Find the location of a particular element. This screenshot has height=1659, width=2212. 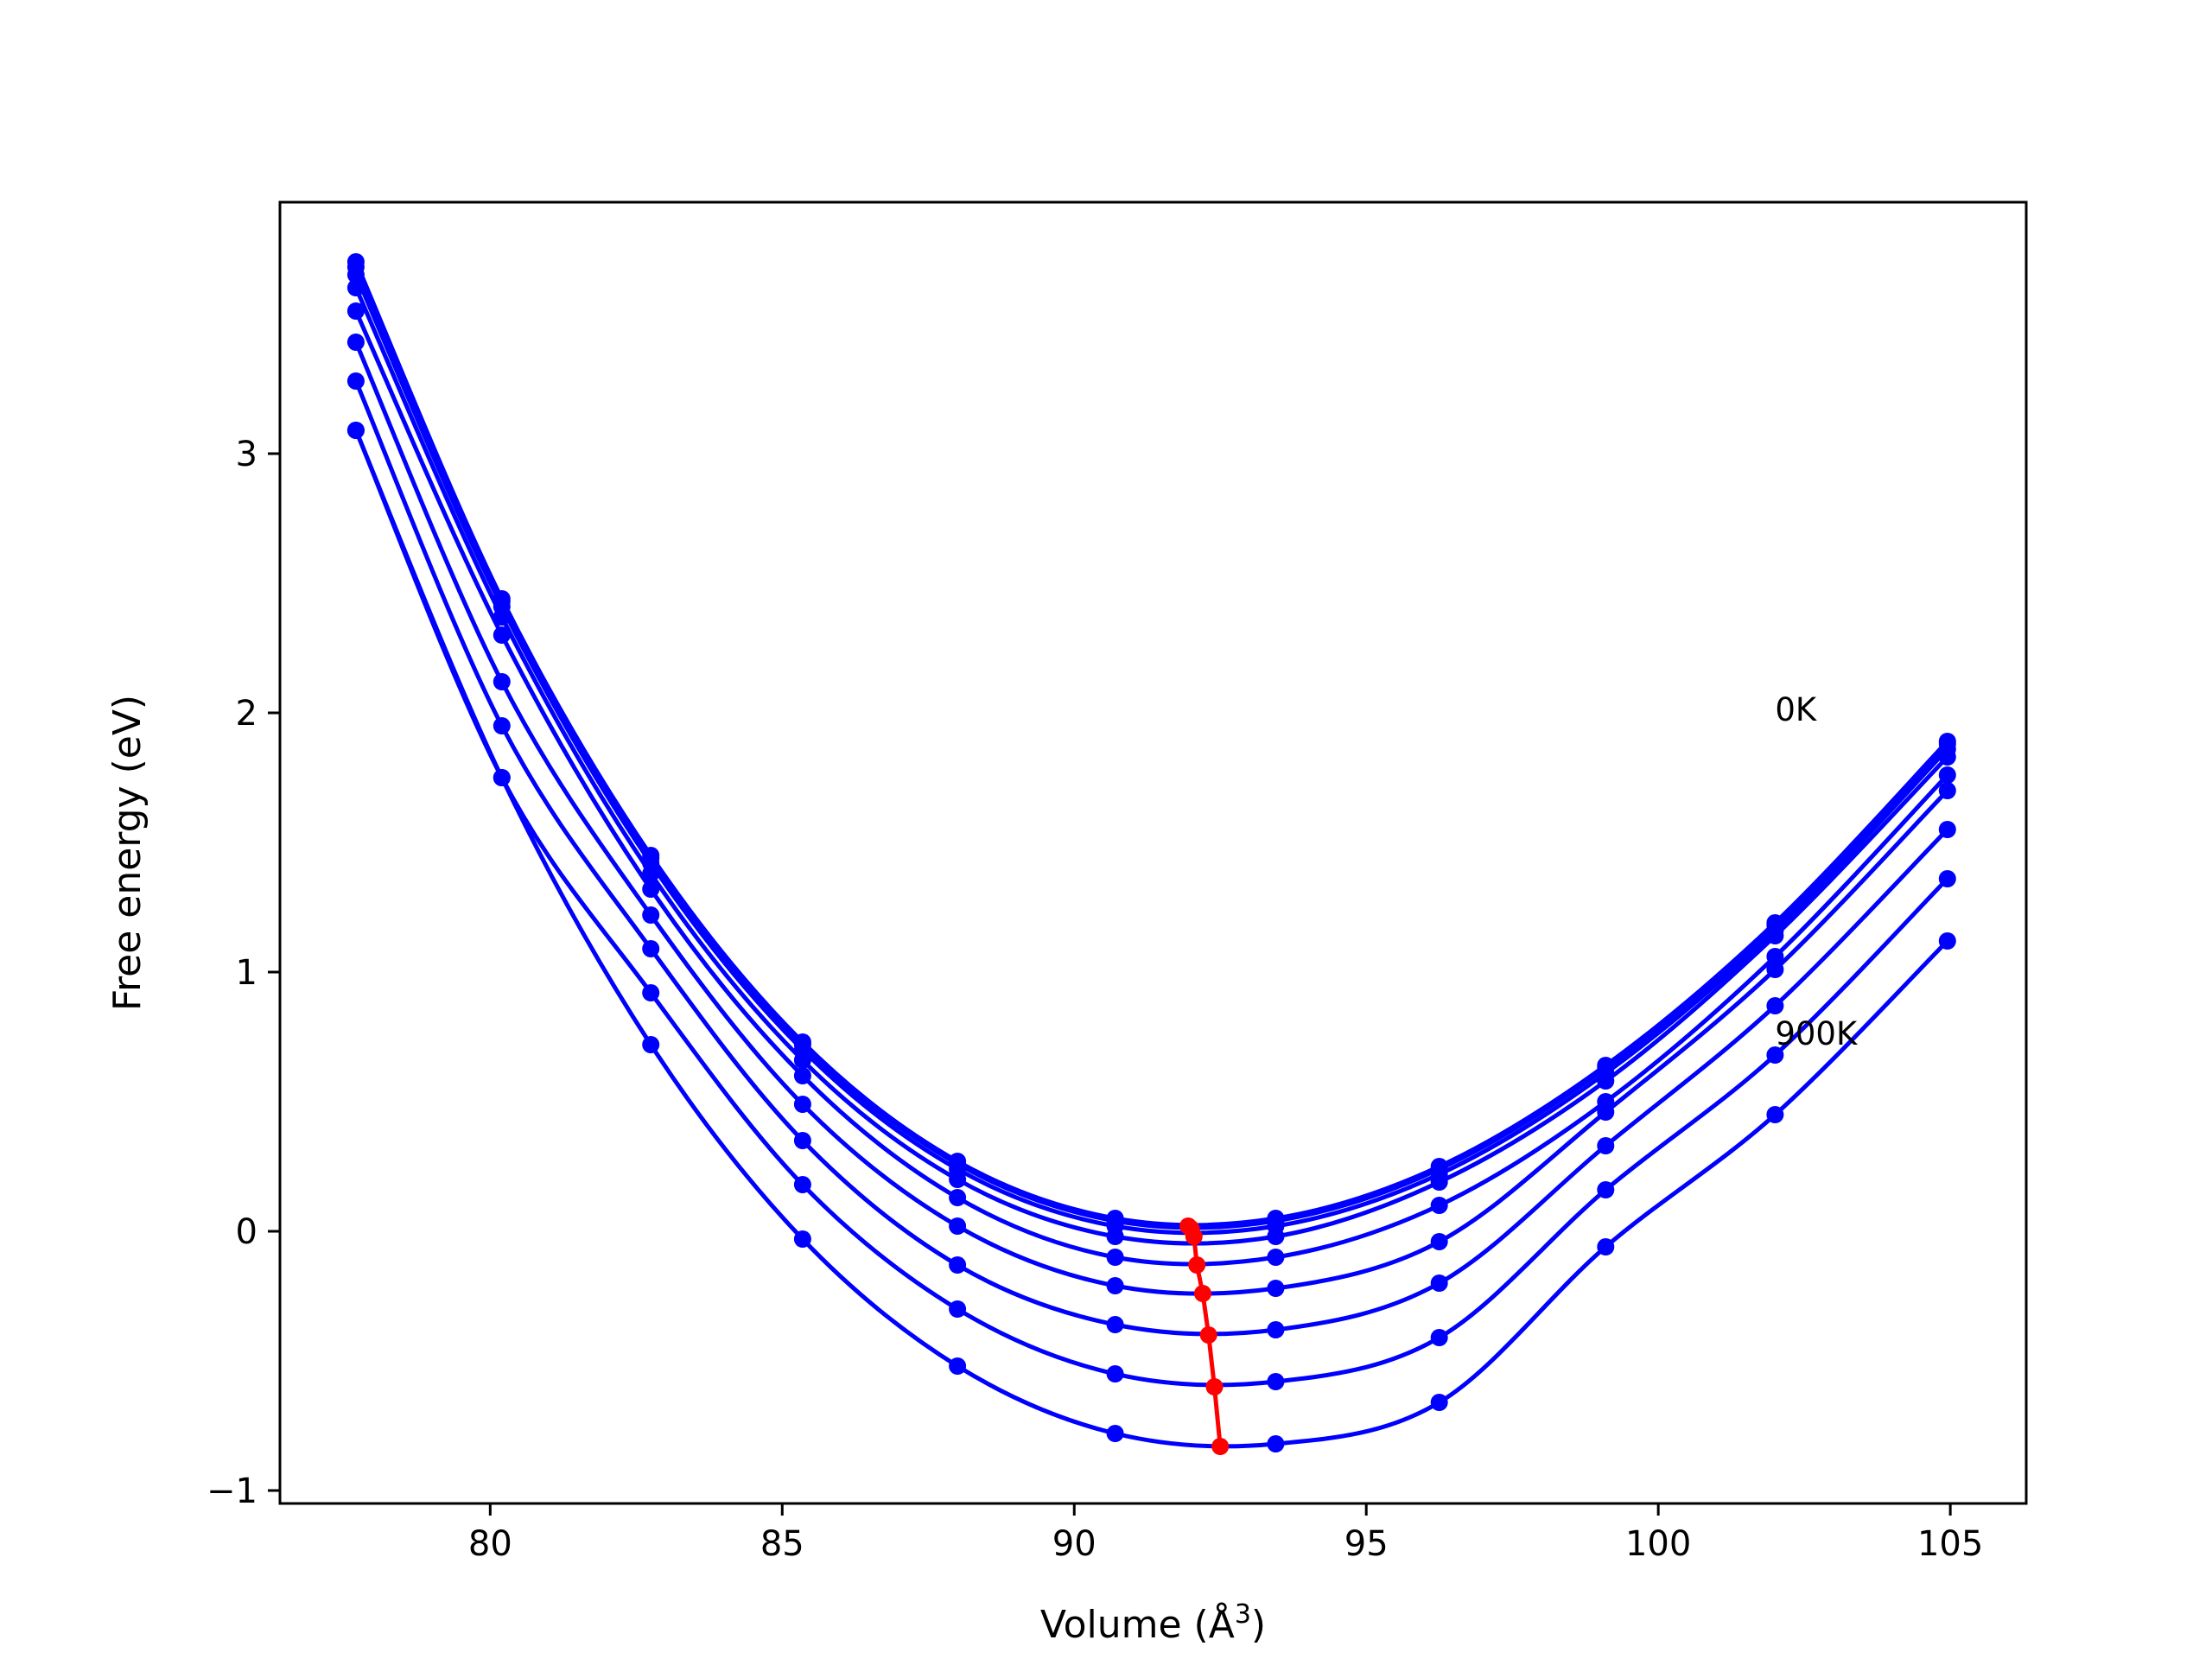

y-tick-label-3: 2 is located at coordinates (246, 714).